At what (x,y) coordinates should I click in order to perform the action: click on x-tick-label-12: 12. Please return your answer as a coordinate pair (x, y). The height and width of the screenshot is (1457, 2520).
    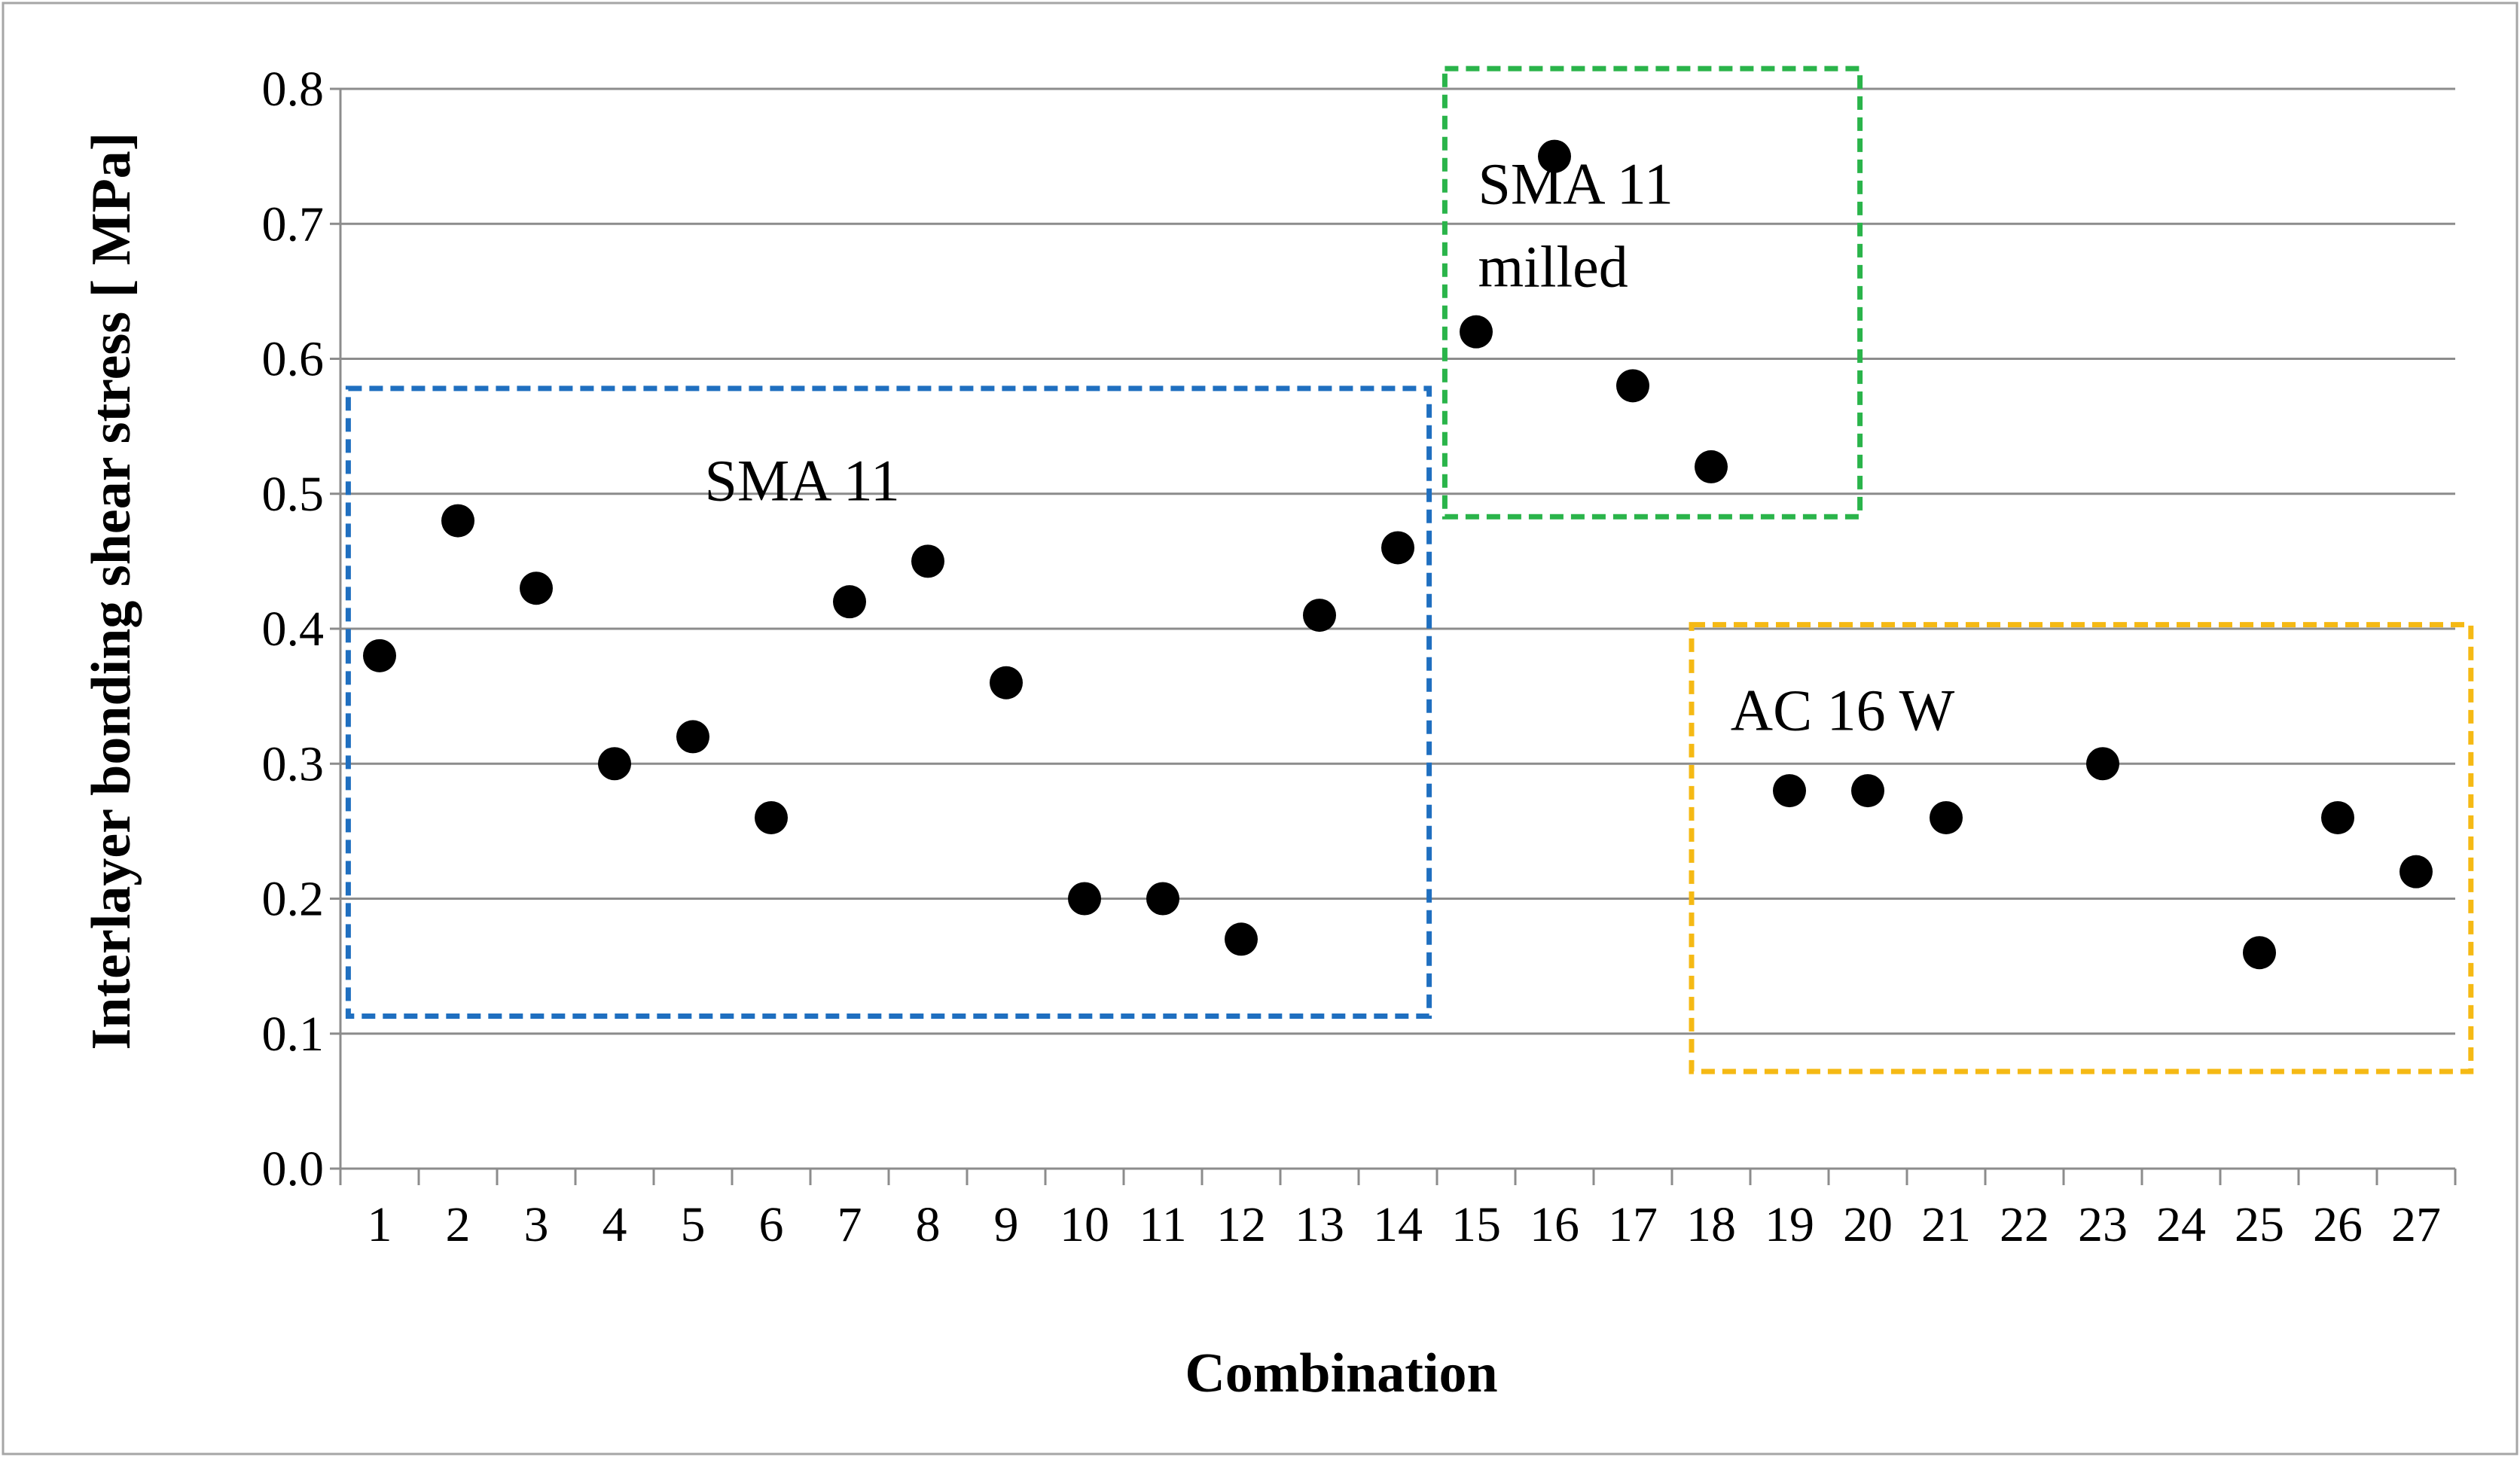
    Looking at the image, I should click on (1241, 1225).